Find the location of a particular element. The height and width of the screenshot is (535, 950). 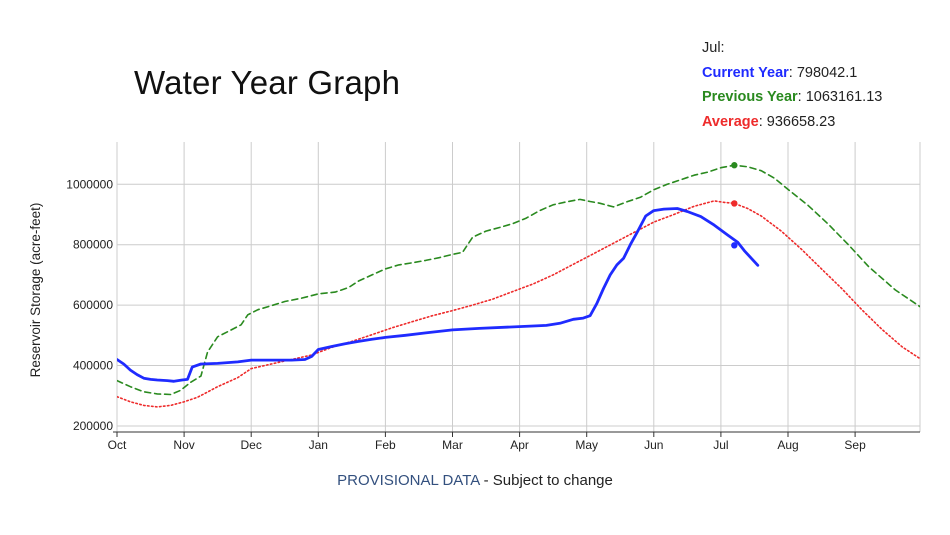

marker-average is located at coordinates (734, 203).